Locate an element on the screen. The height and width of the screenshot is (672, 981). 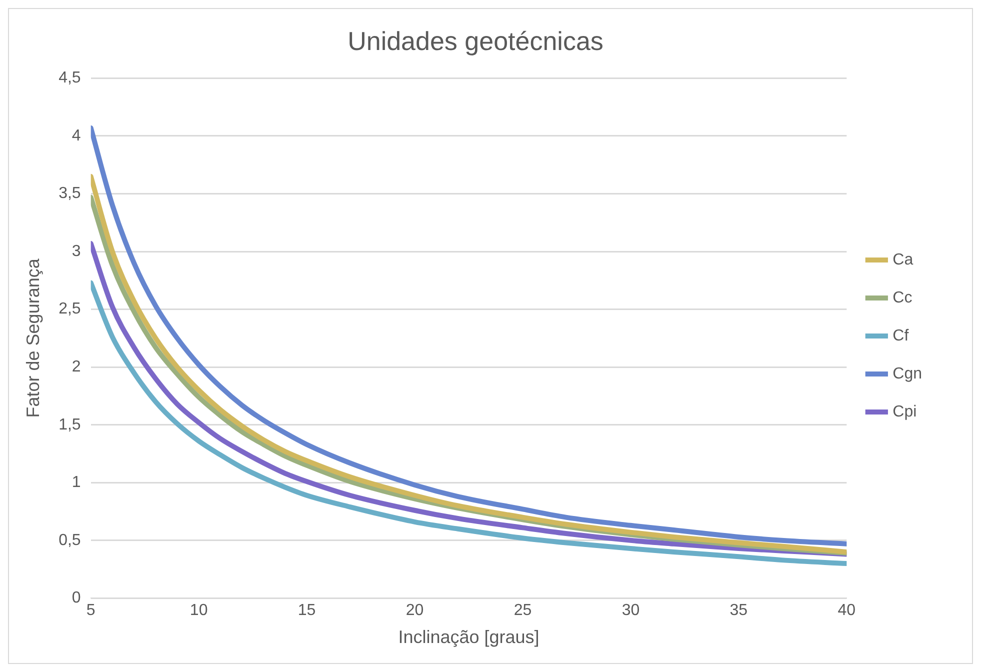
x-tick-label: 5 is located at coordinates (91, 611).